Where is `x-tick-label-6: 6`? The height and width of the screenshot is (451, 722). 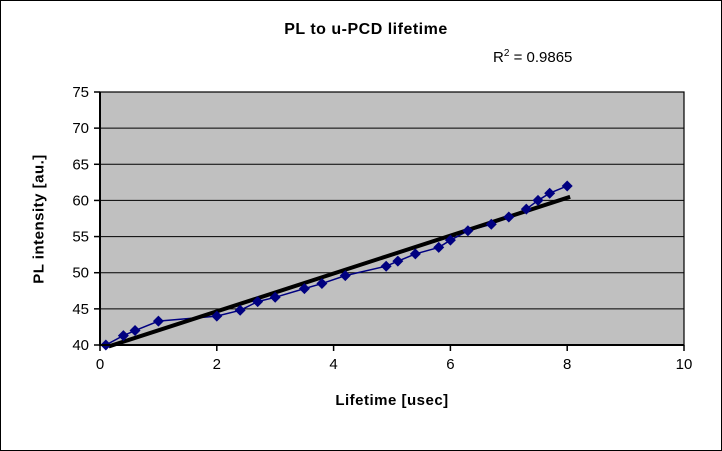
x-tick-label-6: 6 is located at coordinates (450, 364).